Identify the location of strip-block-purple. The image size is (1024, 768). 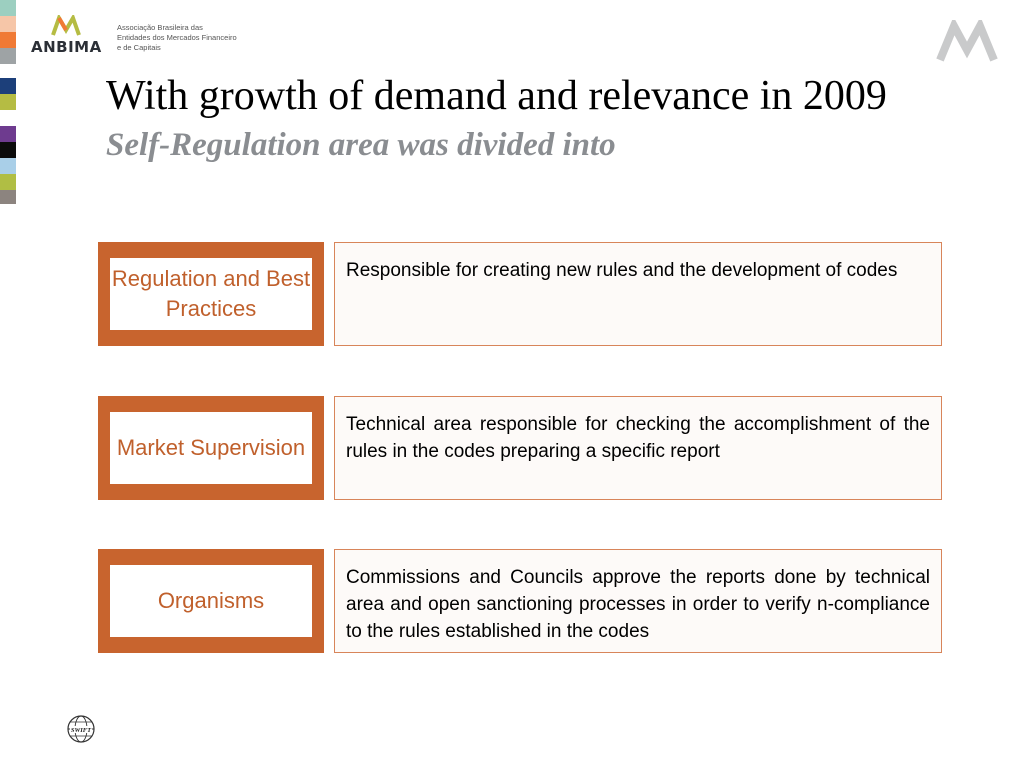
(8, 134).